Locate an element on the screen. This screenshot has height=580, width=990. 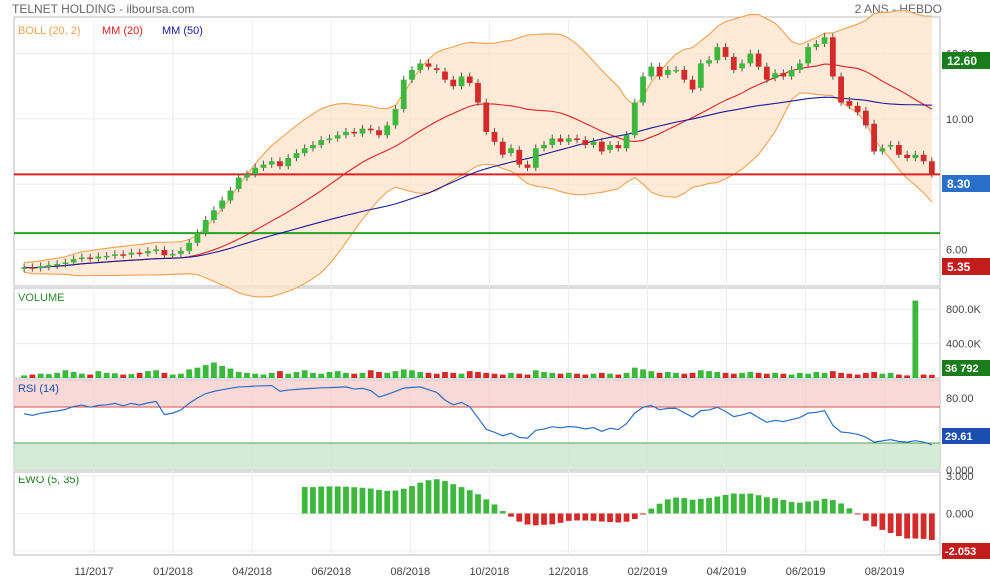
tag-last-bg is located at coordinates (966, 183).